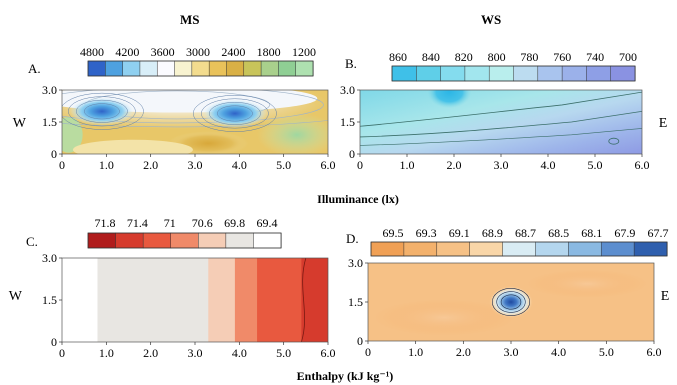  I want to click on colorbar-tick-label: 71.4, so click(137, 223).